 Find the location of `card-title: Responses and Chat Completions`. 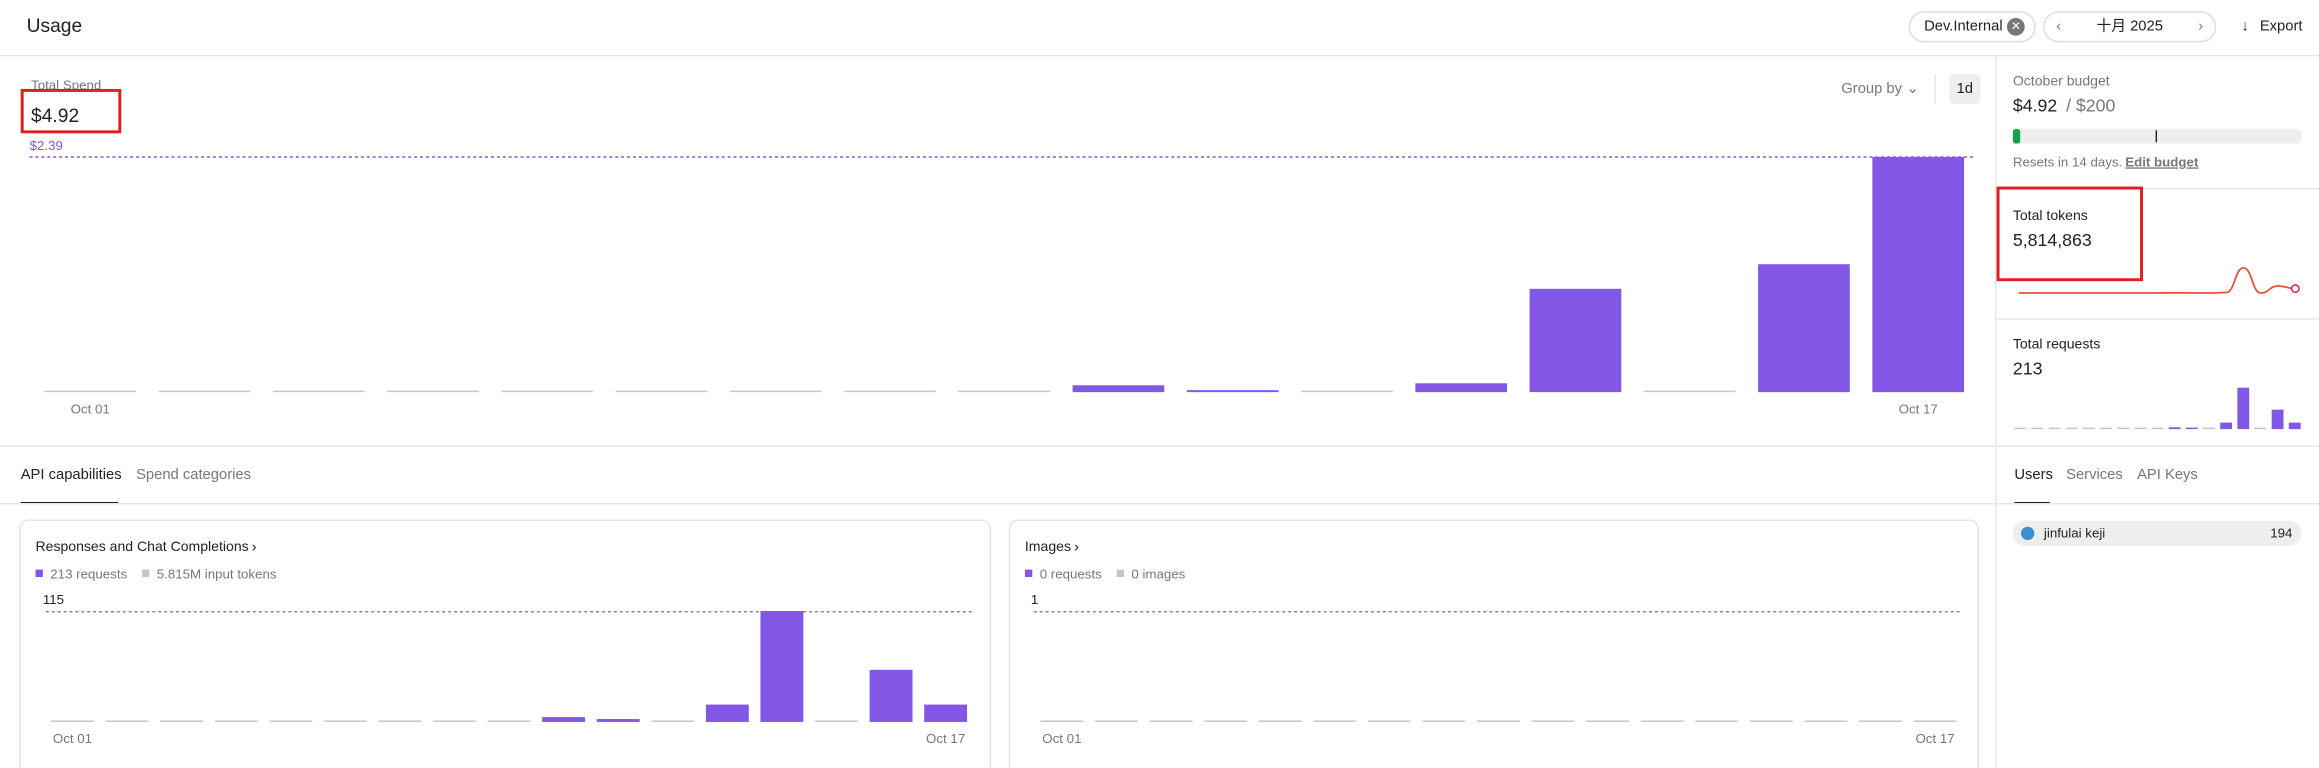

card-title: Responses and Chat Completions is located at coordinates (141, 546).